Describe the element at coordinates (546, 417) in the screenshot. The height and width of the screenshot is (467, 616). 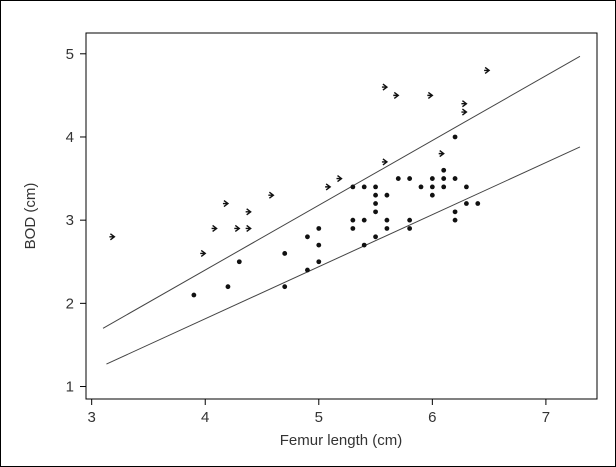
I see `x-tick-label: 7` at that location.